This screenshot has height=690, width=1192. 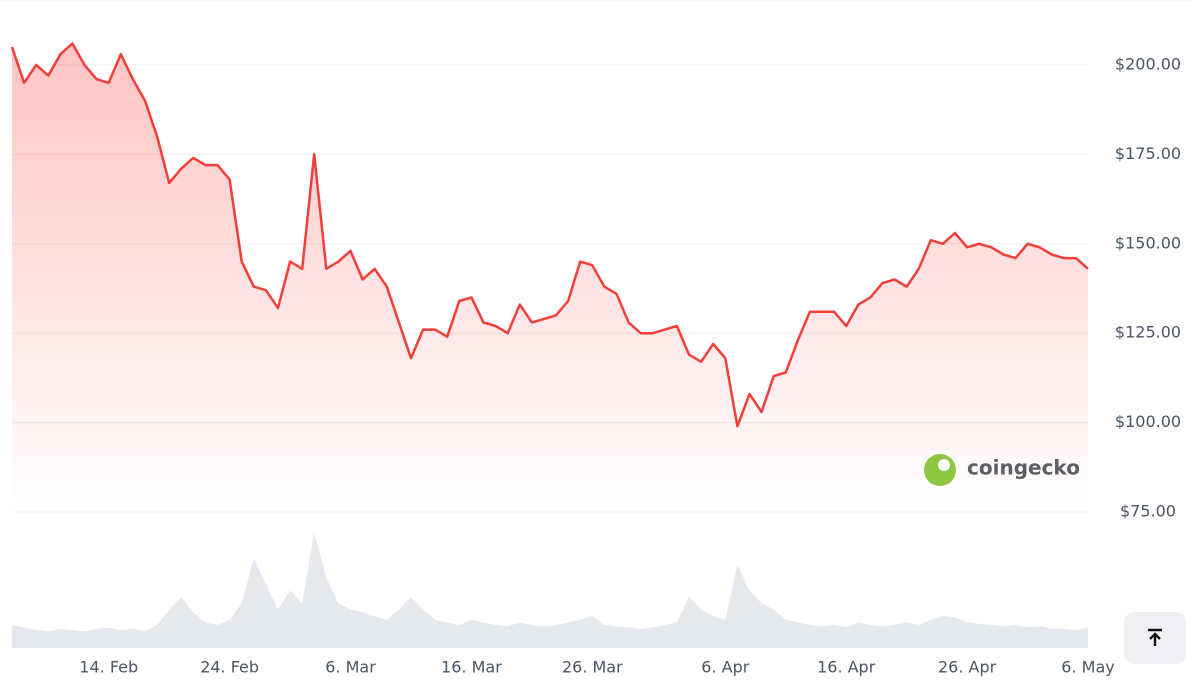 I want to click on y-tick-label: $150.00, so click(x=1148, y=242).